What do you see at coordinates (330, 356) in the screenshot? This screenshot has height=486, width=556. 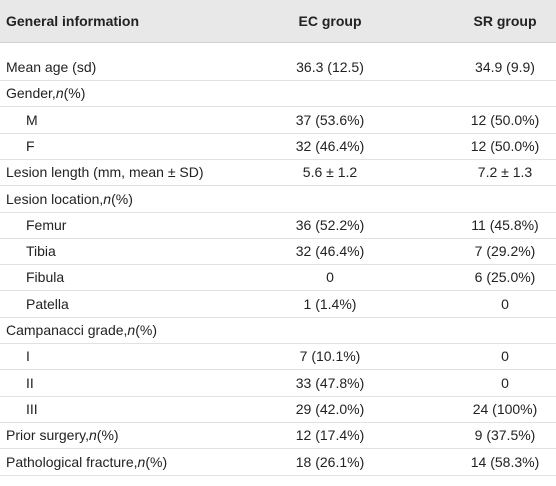 I see `ec-value: 7 (10.1%)` at bounding box center [330, 356].